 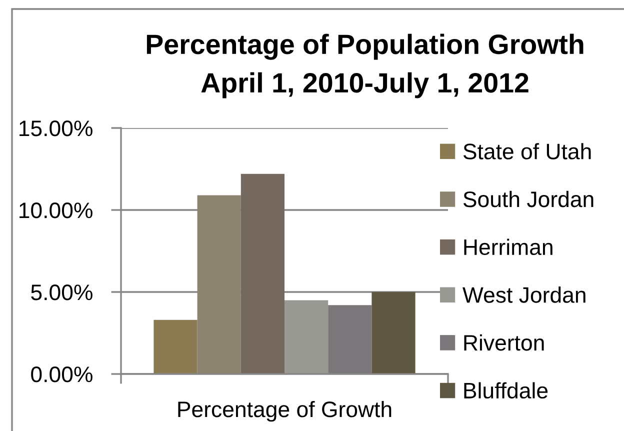 I want to click on y-tick-label: 10.00%, so click(x=56, y=210).